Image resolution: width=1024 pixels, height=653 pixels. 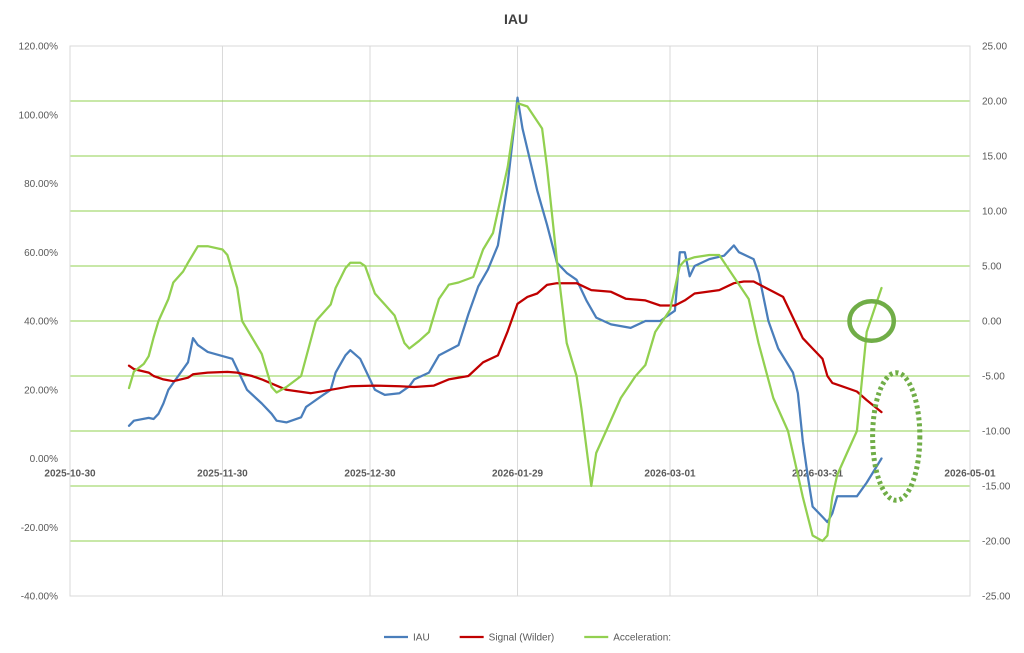 I want to click on right-tick-label: 25.00, so click(x=994, y=47).